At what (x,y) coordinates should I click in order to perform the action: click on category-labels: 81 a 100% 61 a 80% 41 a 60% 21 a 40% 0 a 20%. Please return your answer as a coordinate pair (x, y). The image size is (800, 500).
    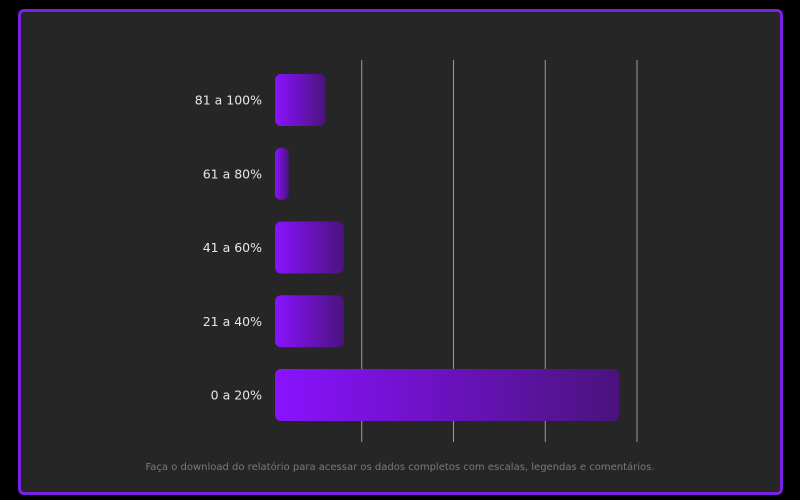
    Looking at the image, I should click on (228, 248).